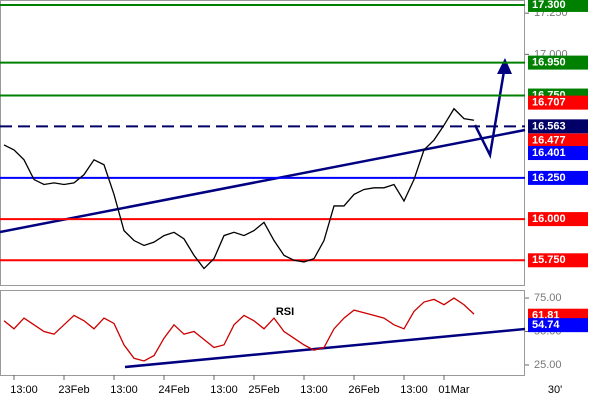  I want to click on price-tag-label: 16.707, so click(549, 103).